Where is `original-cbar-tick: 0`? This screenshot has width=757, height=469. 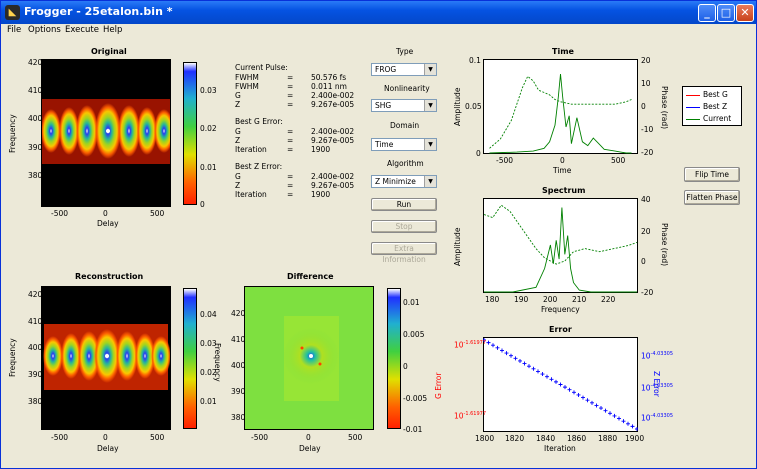 original-cbar-tick: 0 is located at coordinates (202, 204).